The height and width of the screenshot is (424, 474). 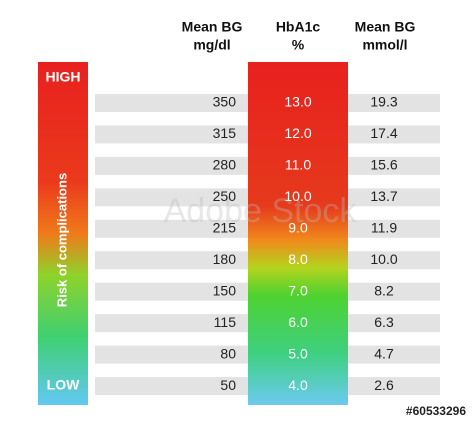 What do you see at coordinates (298, 322) in the screenshot?
I see `hba1c: 6.0` at bounding box center [298, 322].